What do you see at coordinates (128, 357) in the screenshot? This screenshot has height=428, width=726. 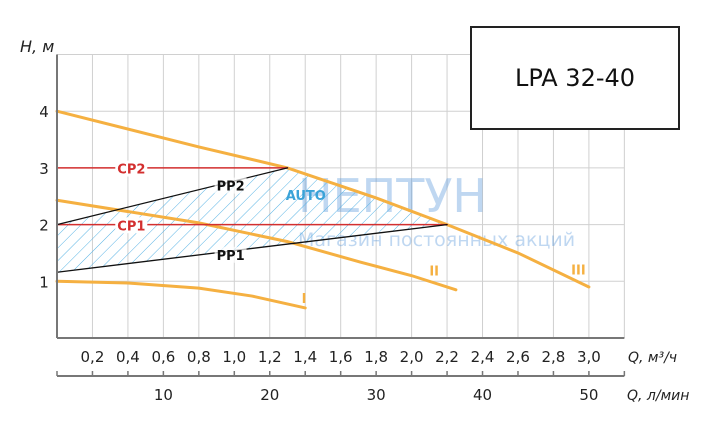 I see `x-tick-label: 0,4` at bounding box center [128, 357].